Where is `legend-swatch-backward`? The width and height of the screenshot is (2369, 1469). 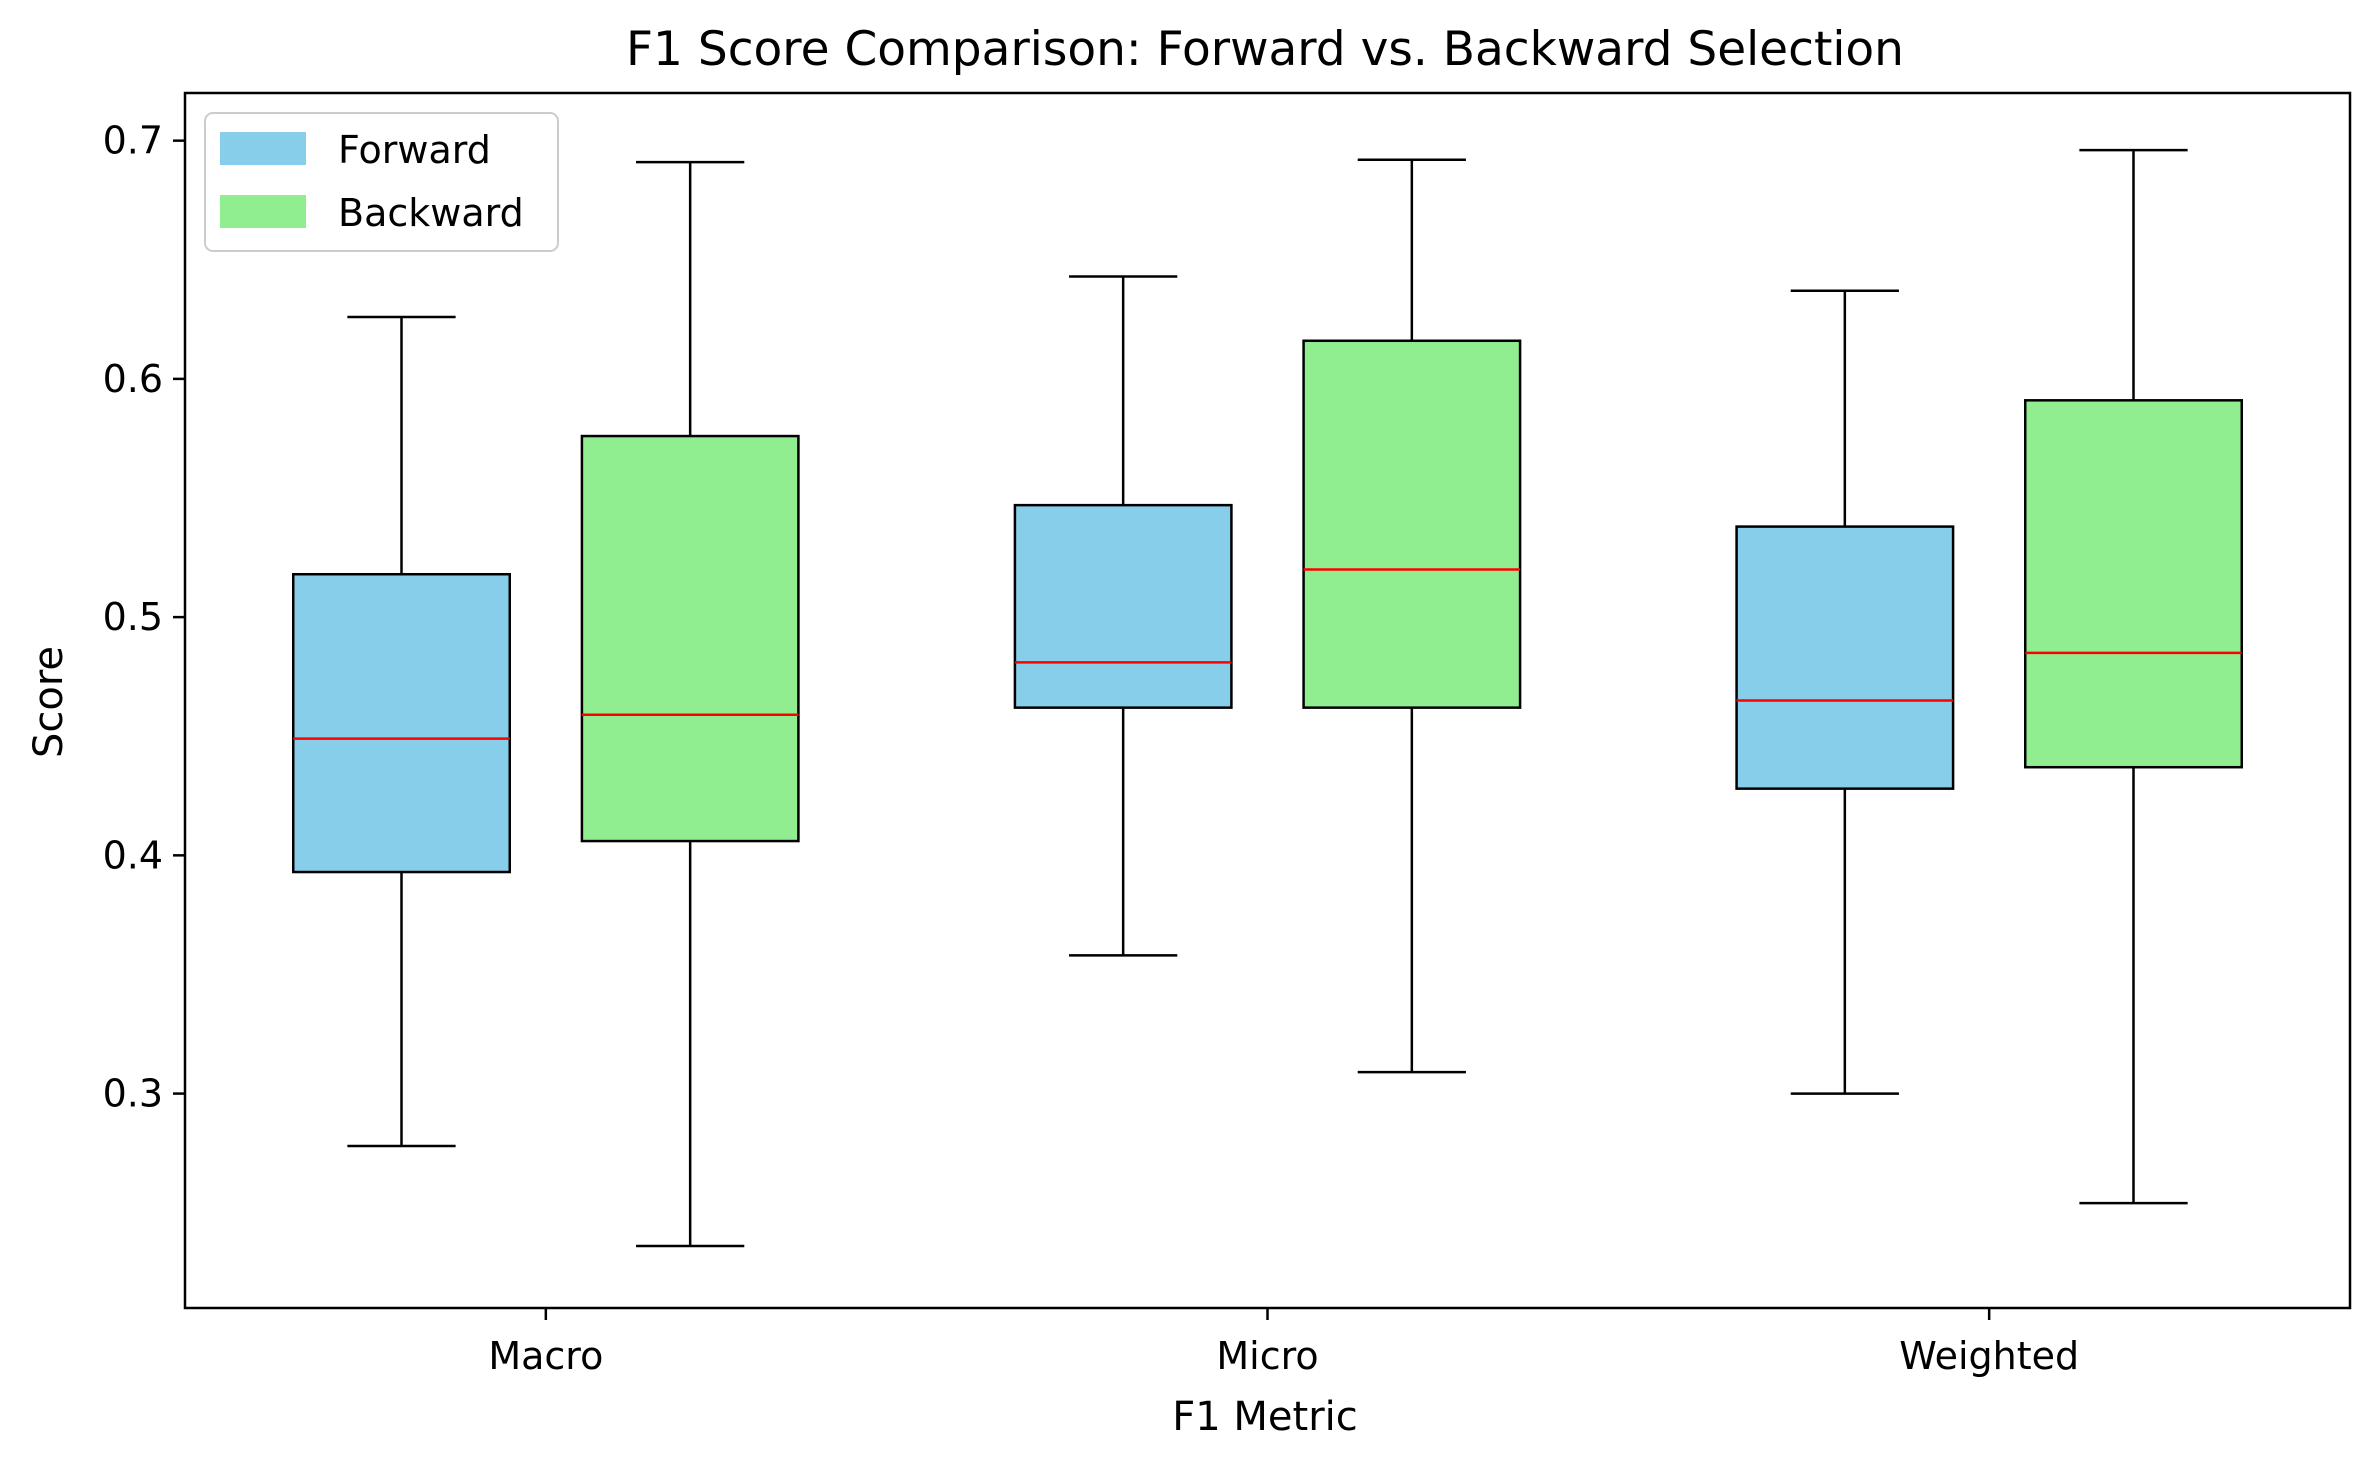 legend-swatch-backward is located at coordinates (263, 211).